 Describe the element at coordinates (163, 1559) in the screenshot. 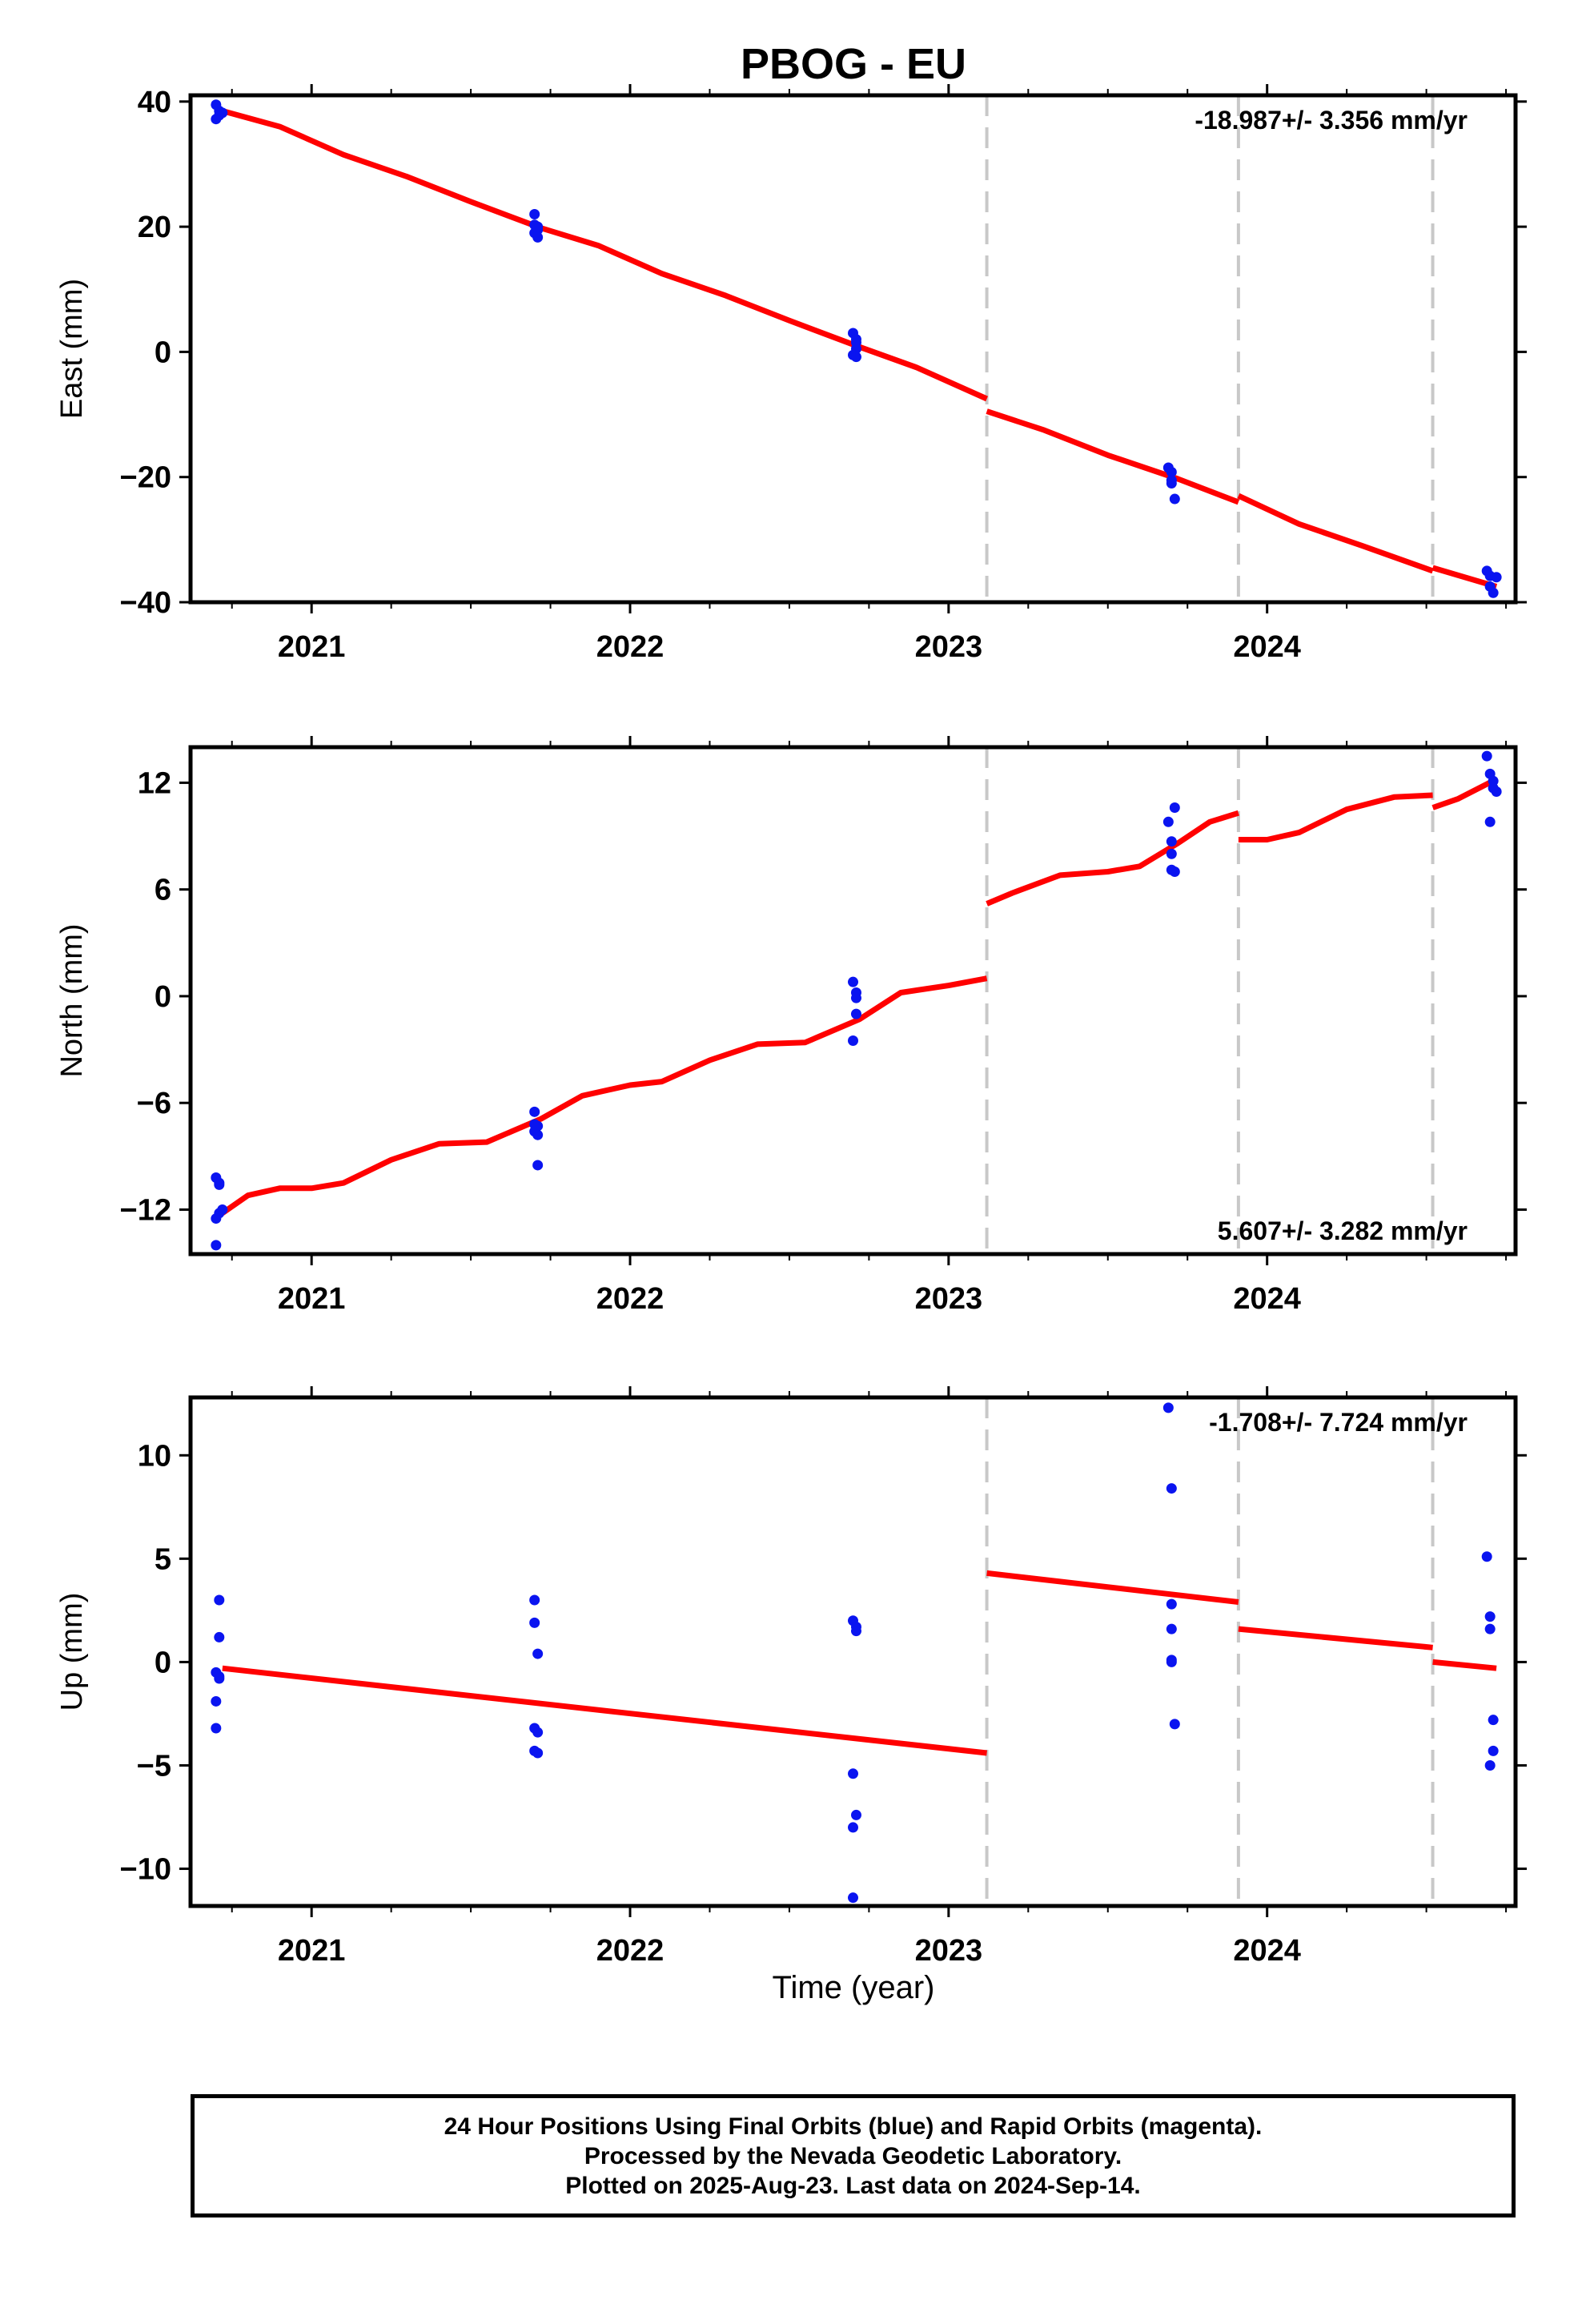

I see `y-tick-label: 5` at that location.